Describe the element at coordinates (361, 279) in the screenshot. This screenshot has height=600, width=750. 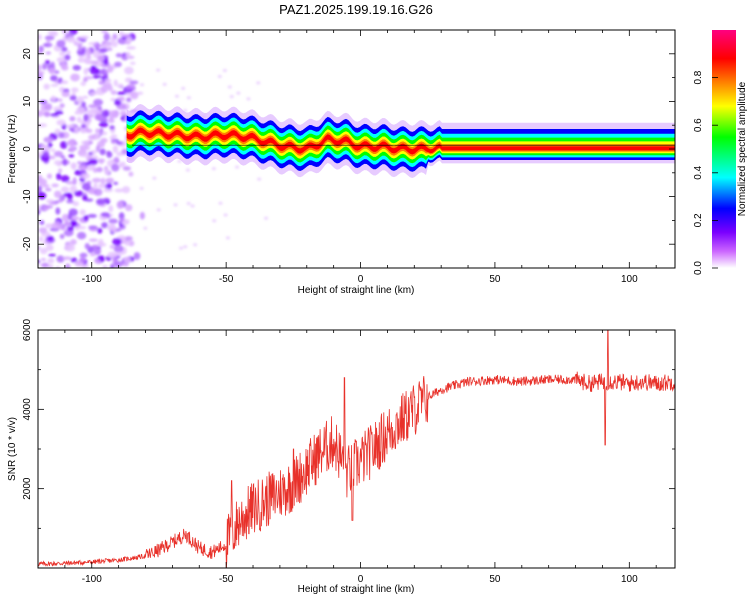
I see `spectrogram-x-tick-label: 0` at that location.